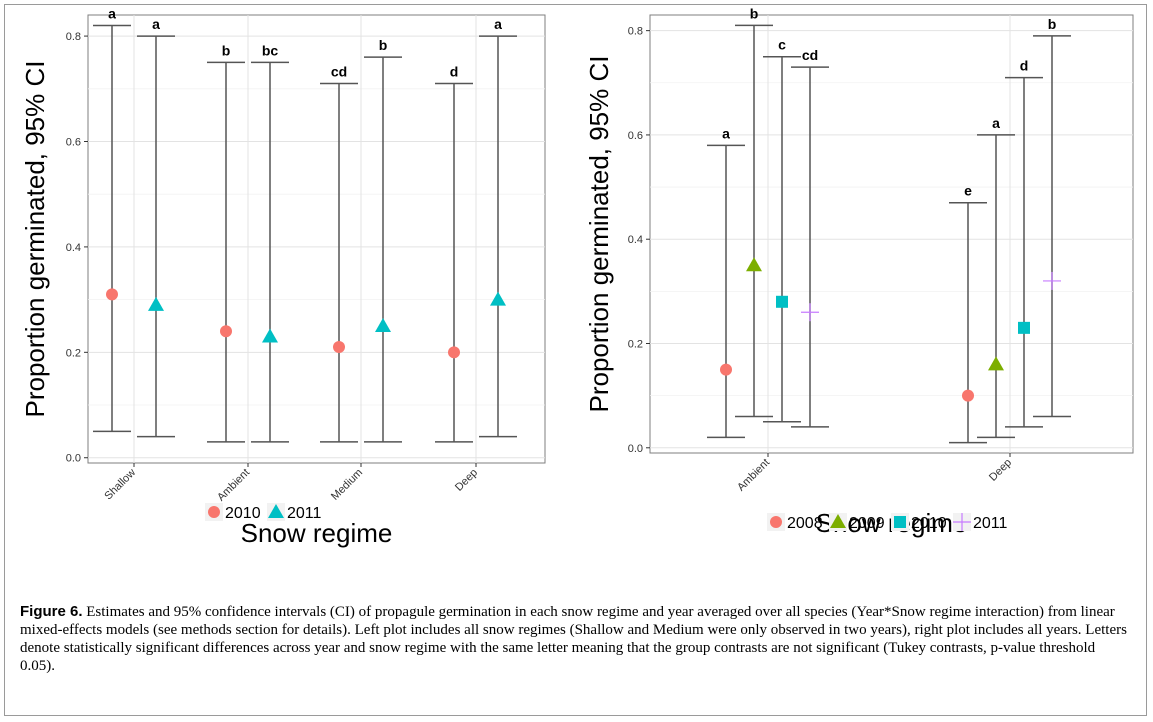  What do you see at coordinates (347, 485) in the screenshot?
I see `x-tick-label: Medium` at bounding box center [347, 485].